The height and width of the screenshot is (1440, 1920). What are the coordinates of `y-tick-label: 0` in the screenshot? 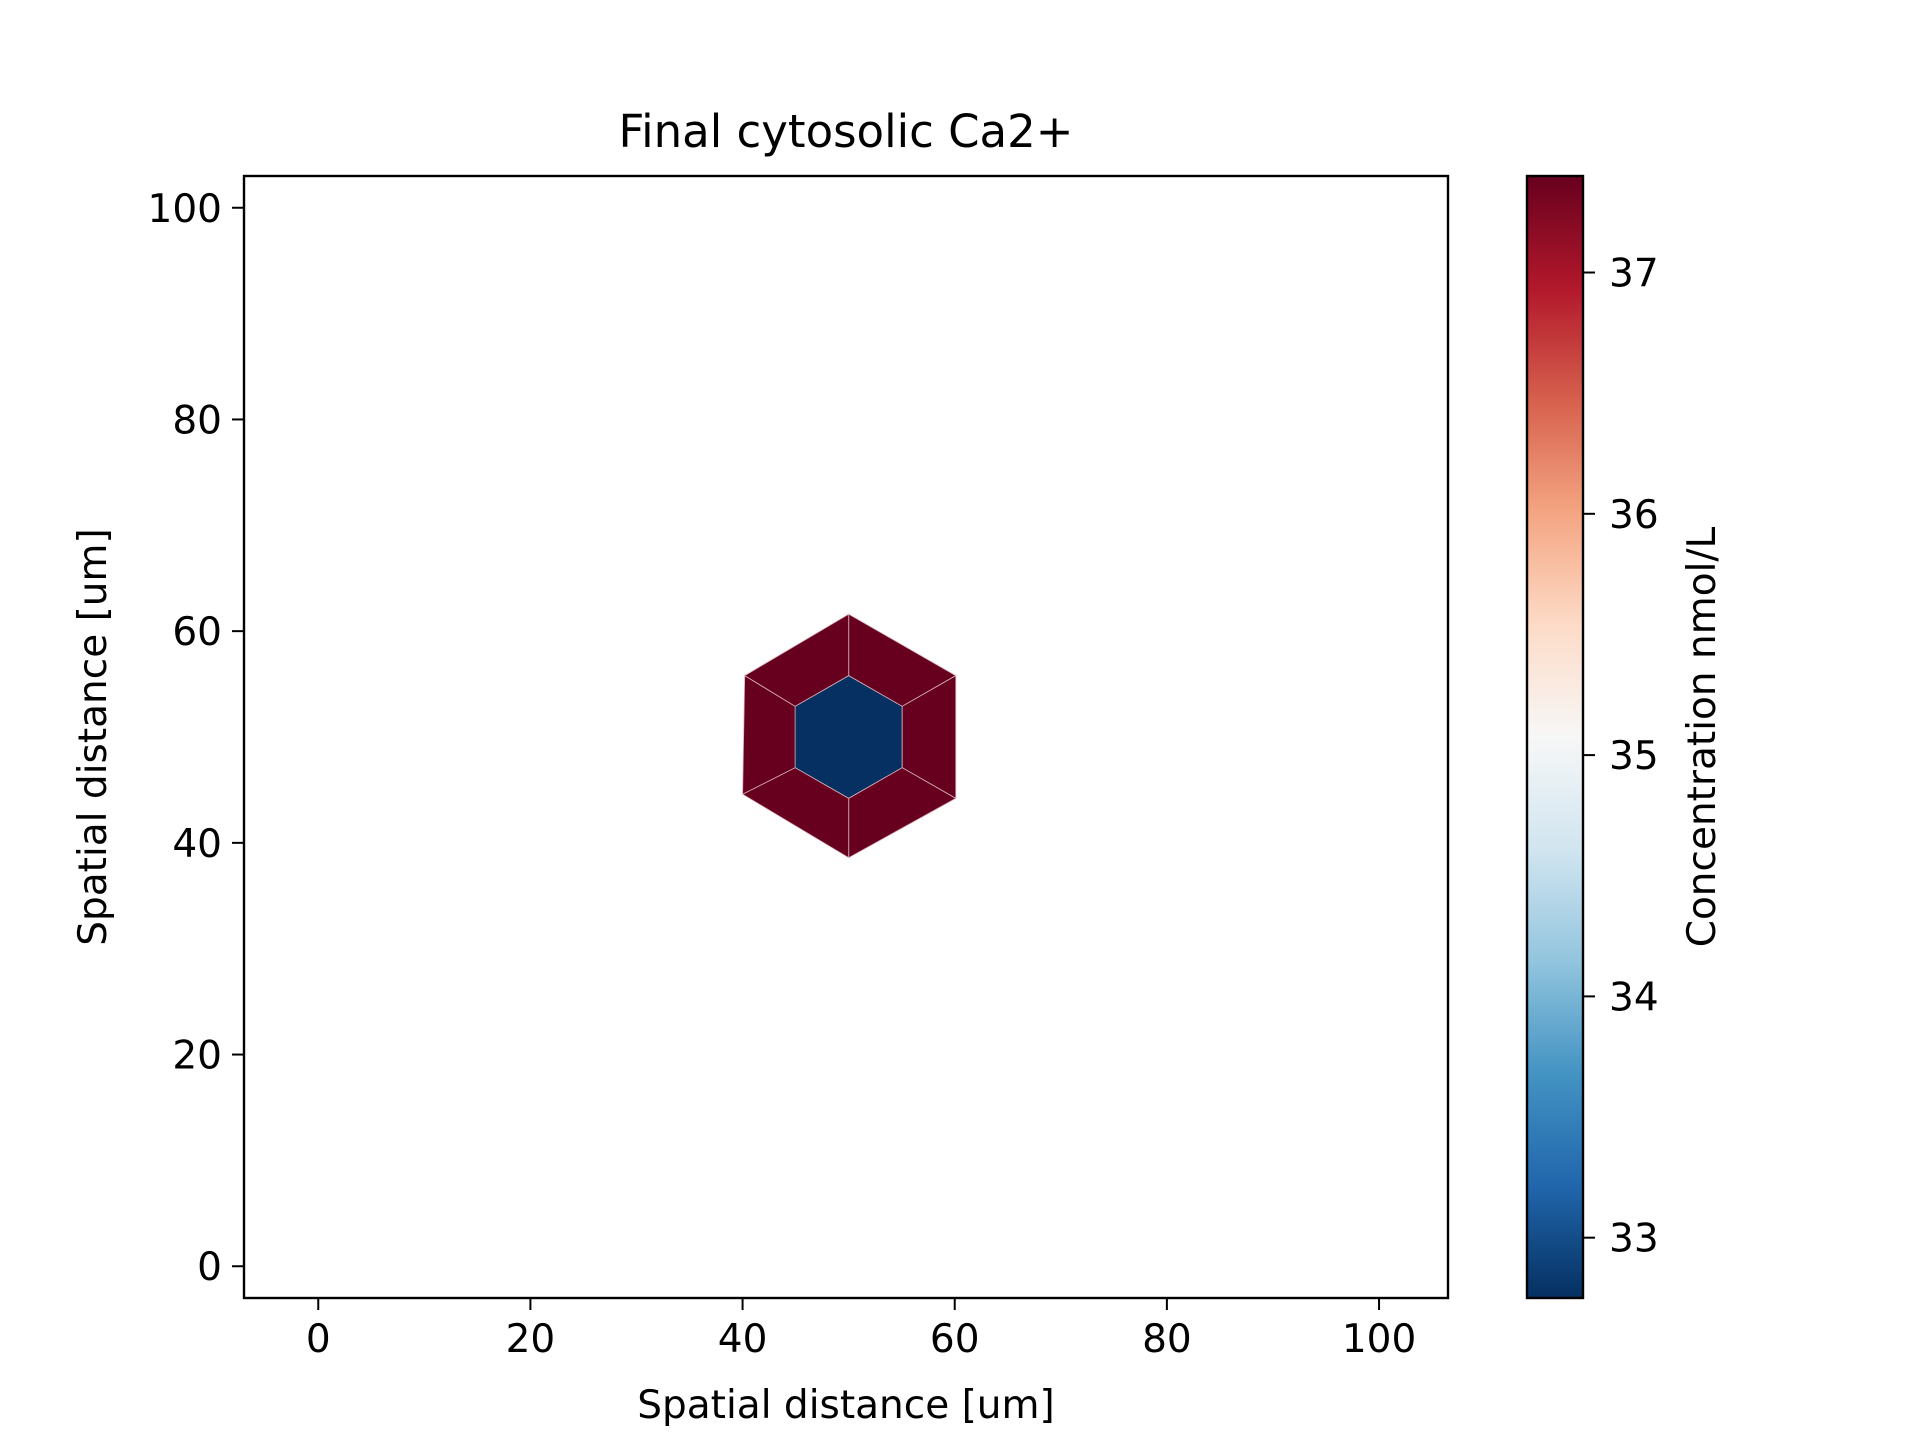 It's located at (209, 1267).